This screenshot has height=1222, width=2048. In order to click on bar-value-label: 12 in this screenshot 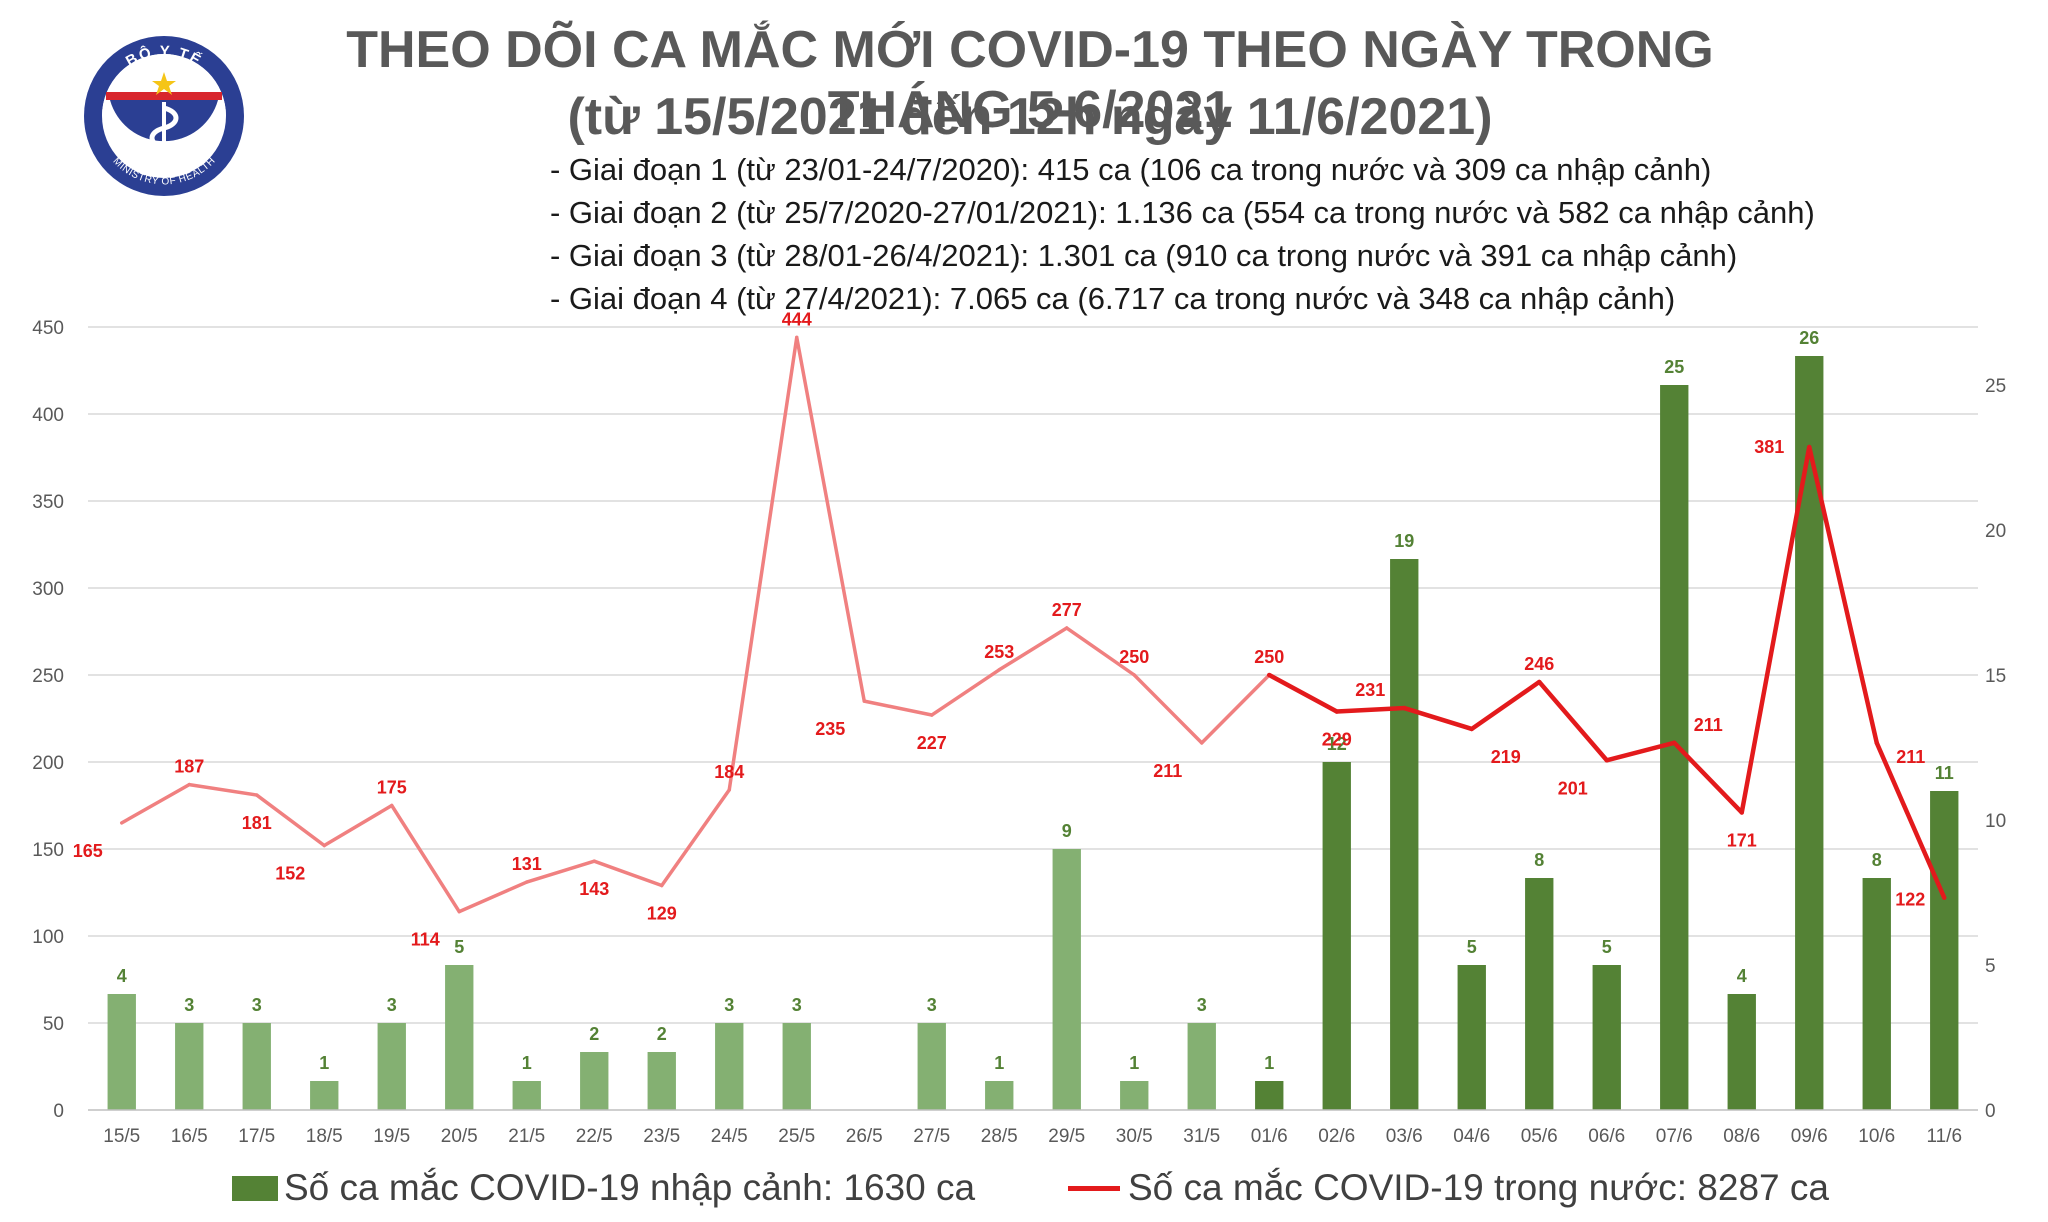, I will do `click(1337, 744)`.